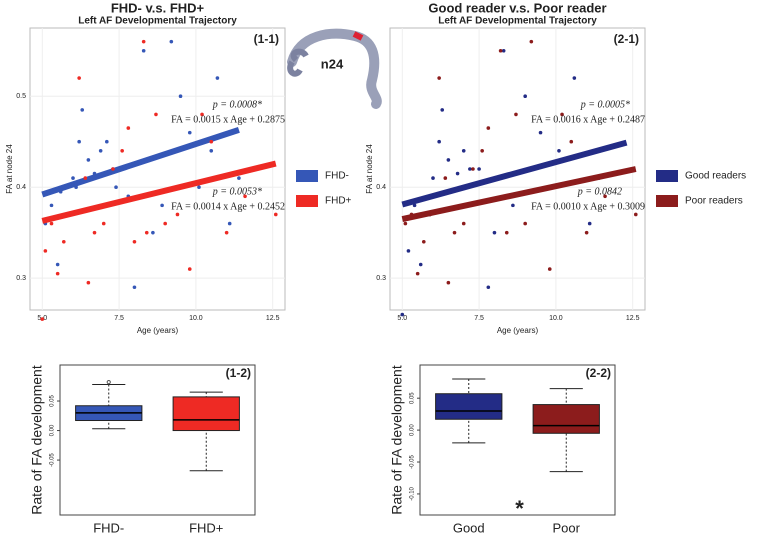  I want to click on y-tick-label: 0.05, so click(413, 398).